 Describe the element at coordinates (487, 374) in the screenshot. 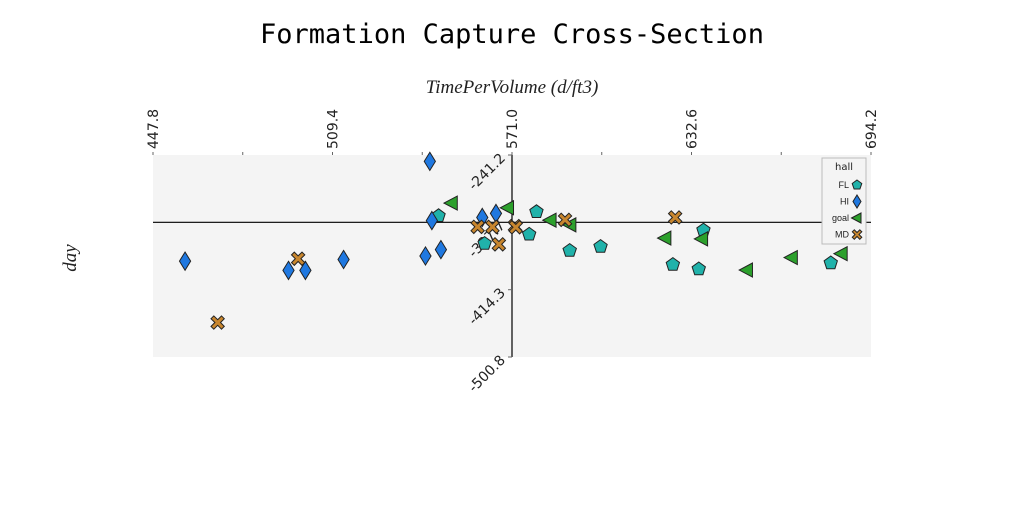

I see `y-tick-label: -500.8` at that location.